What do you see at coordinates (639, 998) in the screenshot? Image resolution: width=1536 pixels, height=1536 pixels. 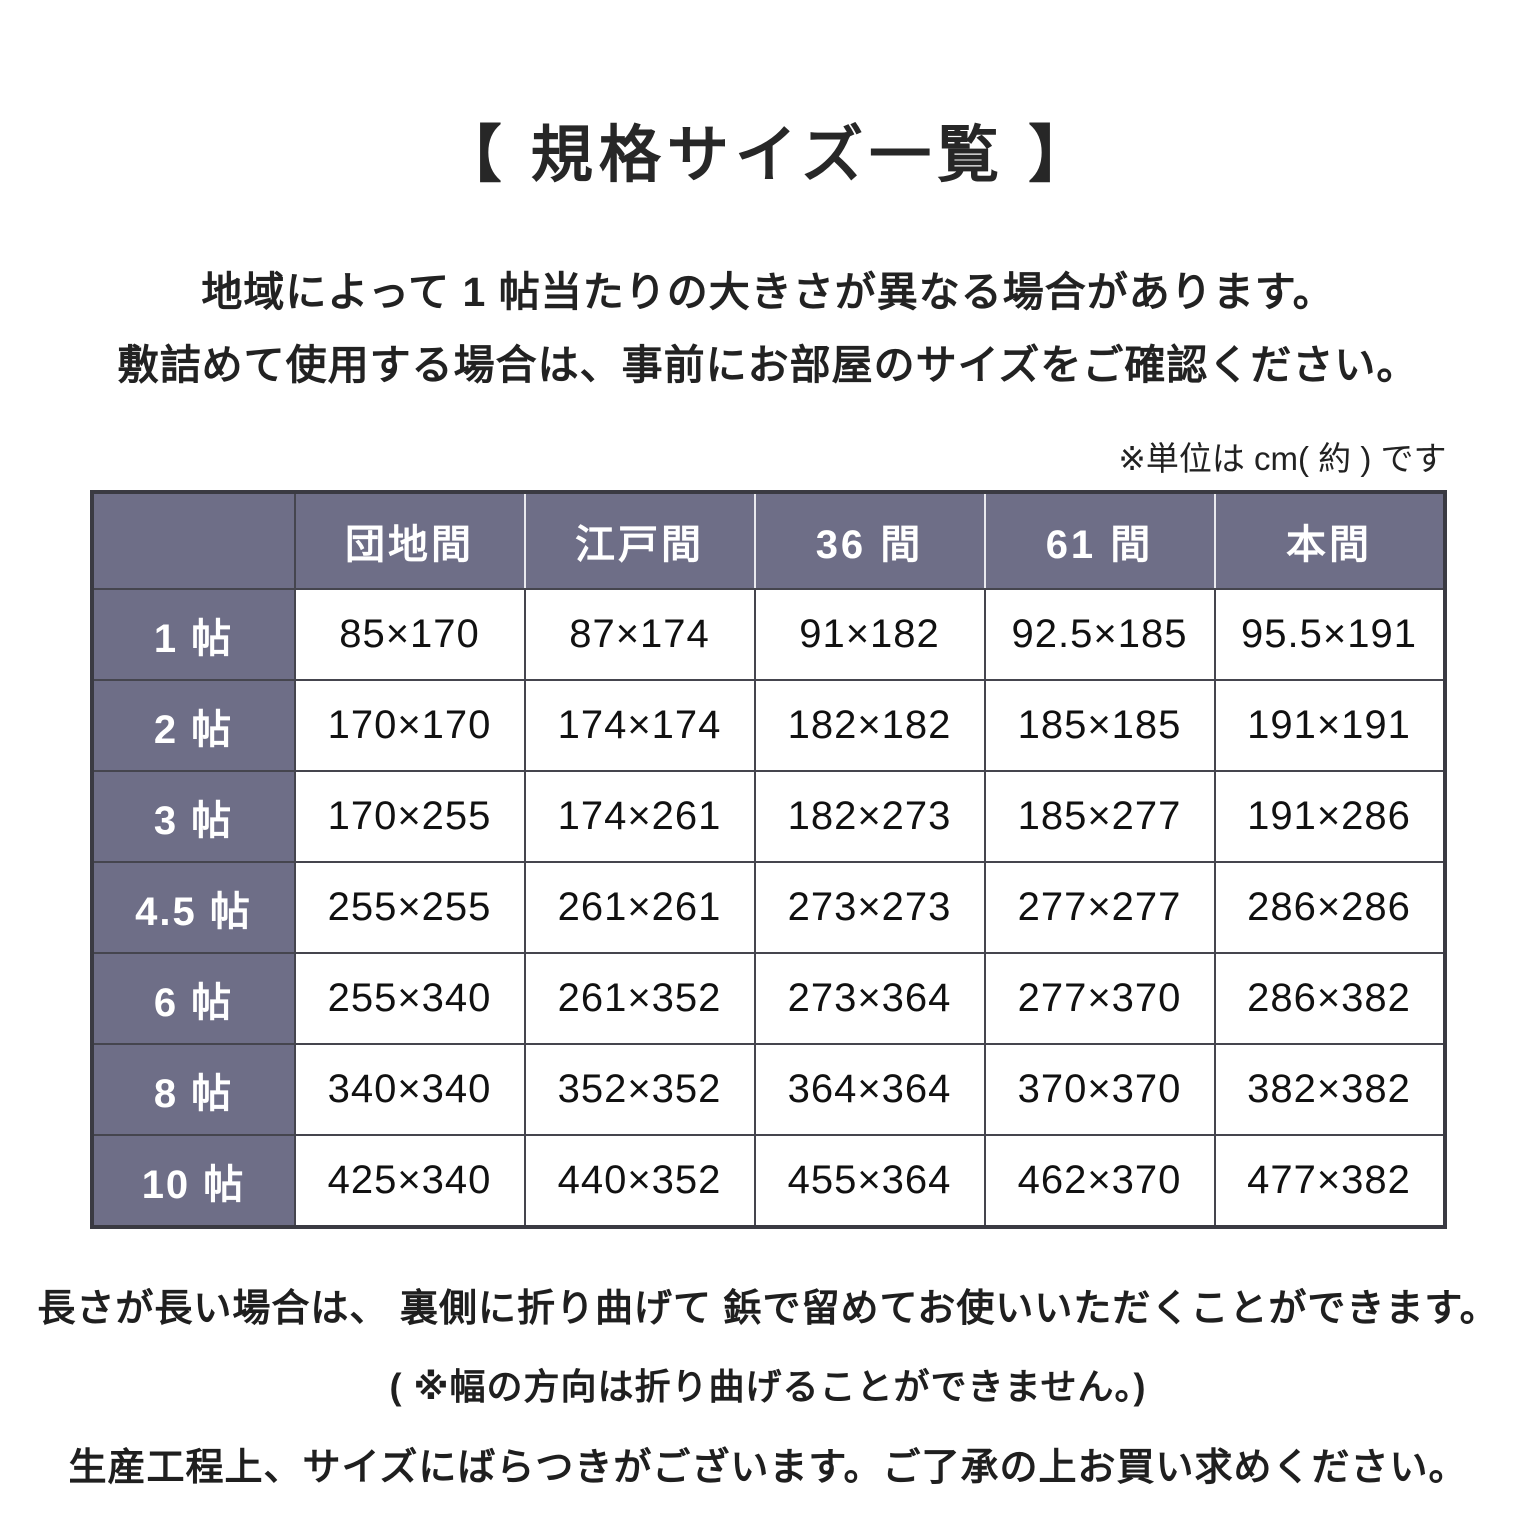 I see `size-cell: 261×352` at bounding box center [639, 998].